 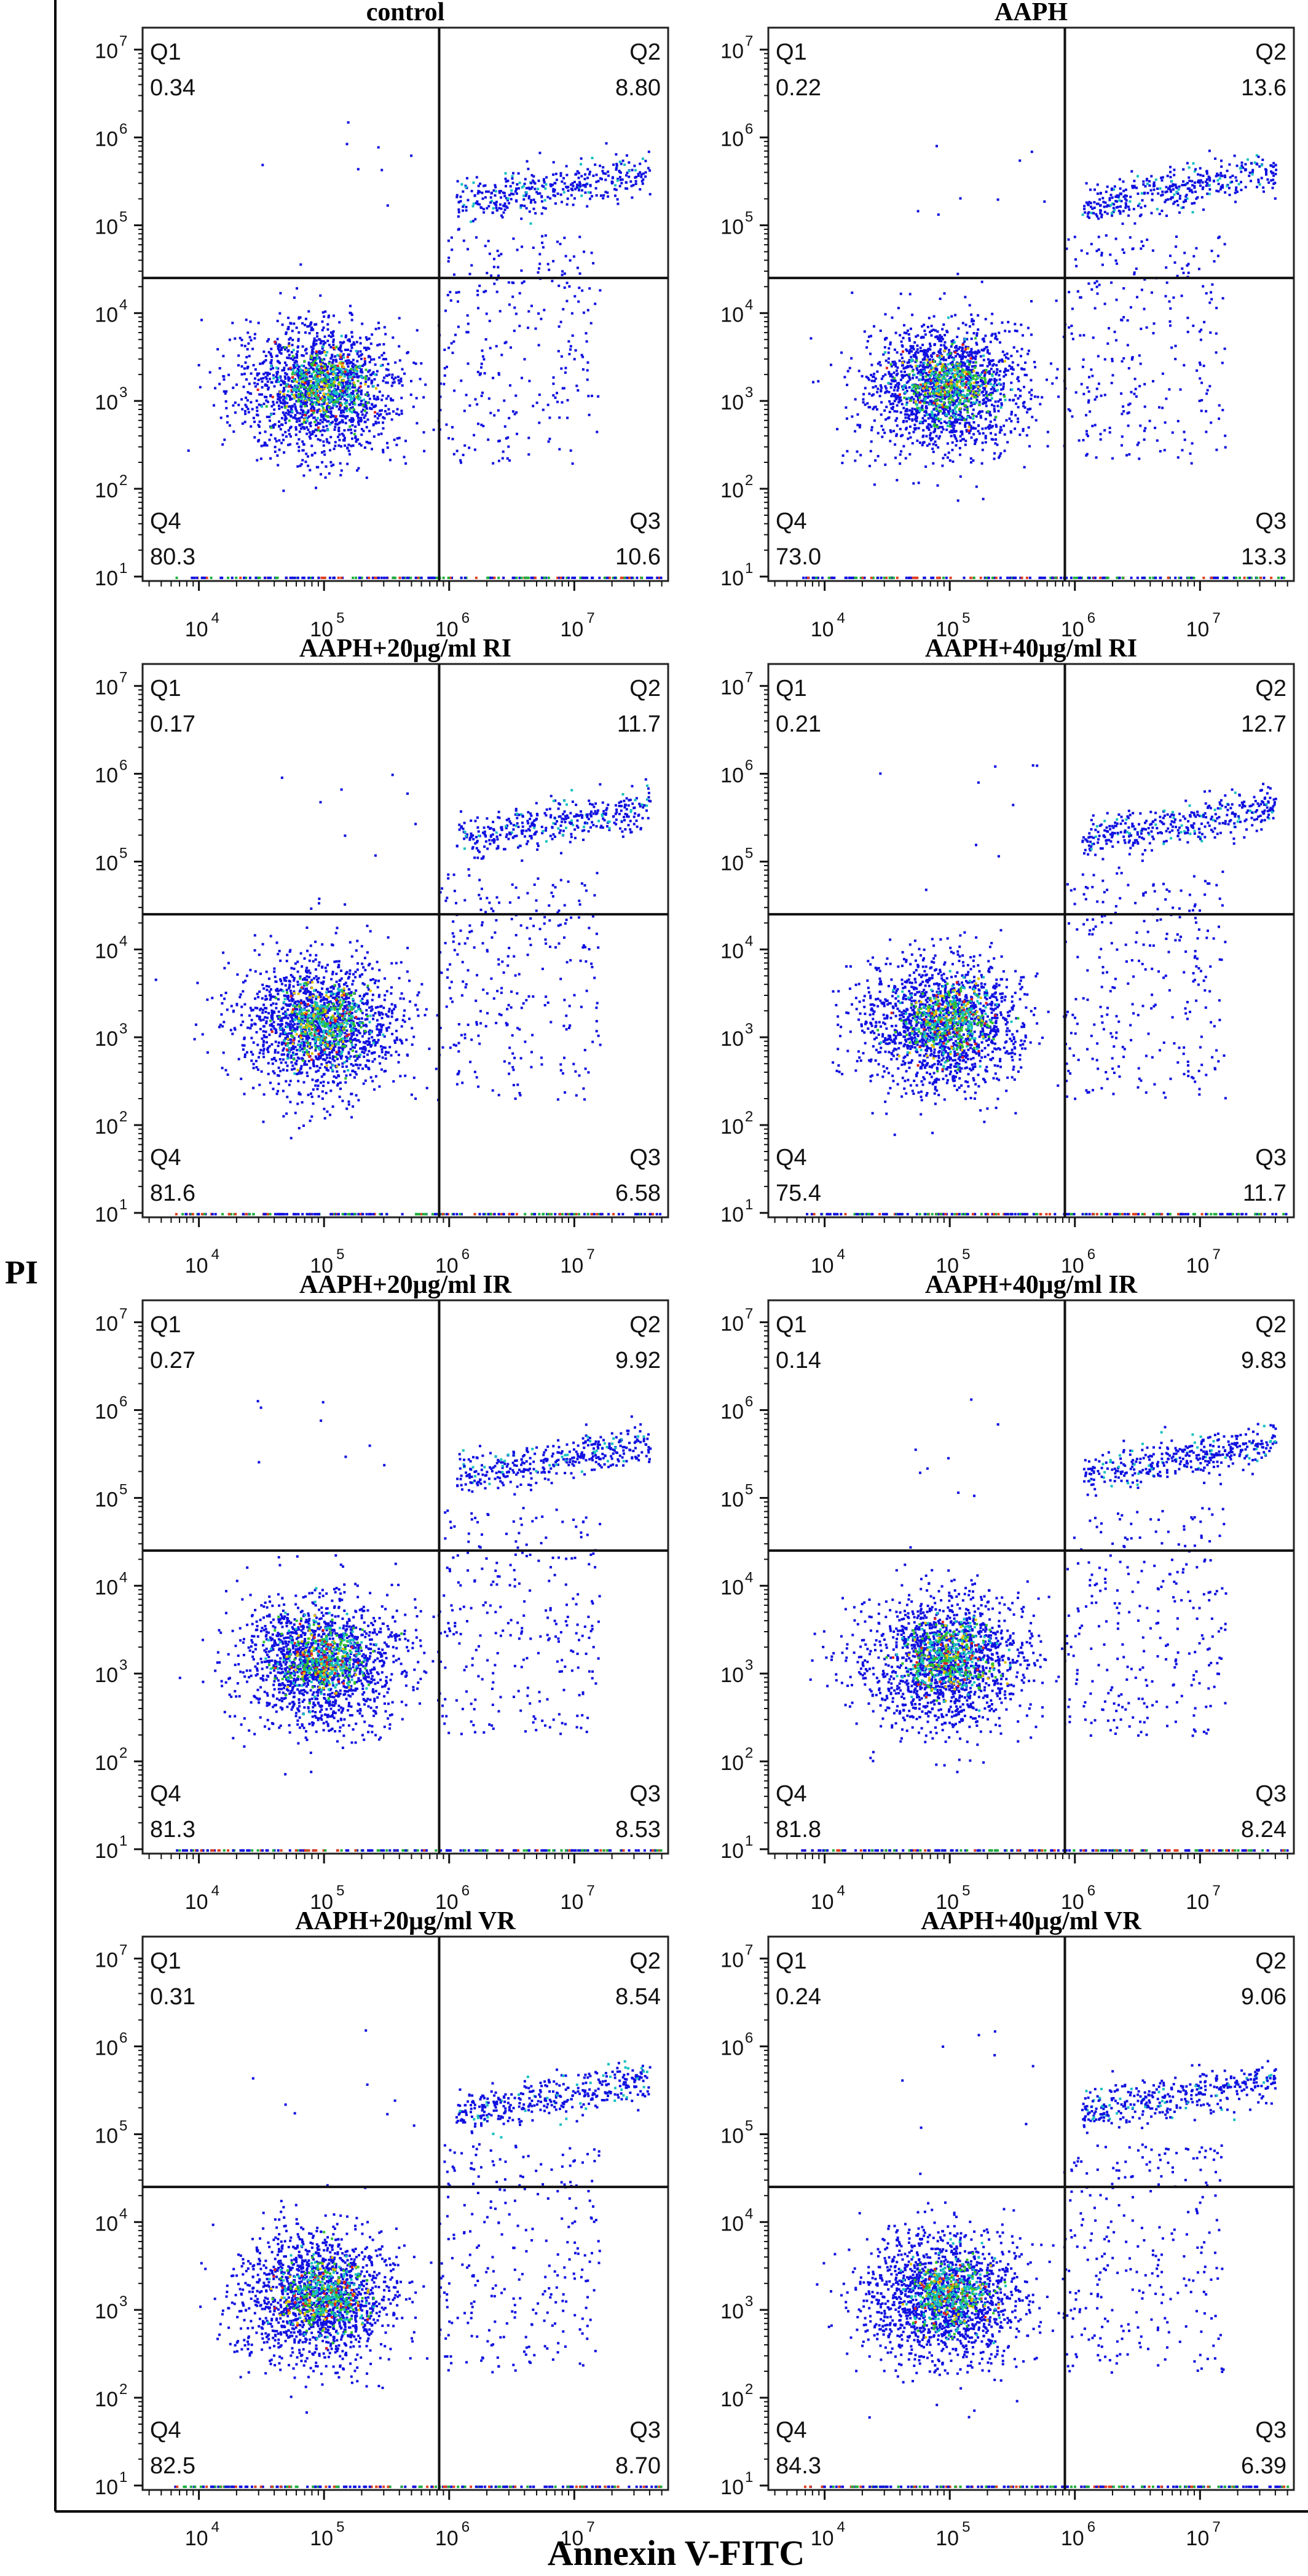 I want to click on y-tick-exponent: 7, so click(x=749, y=1314).